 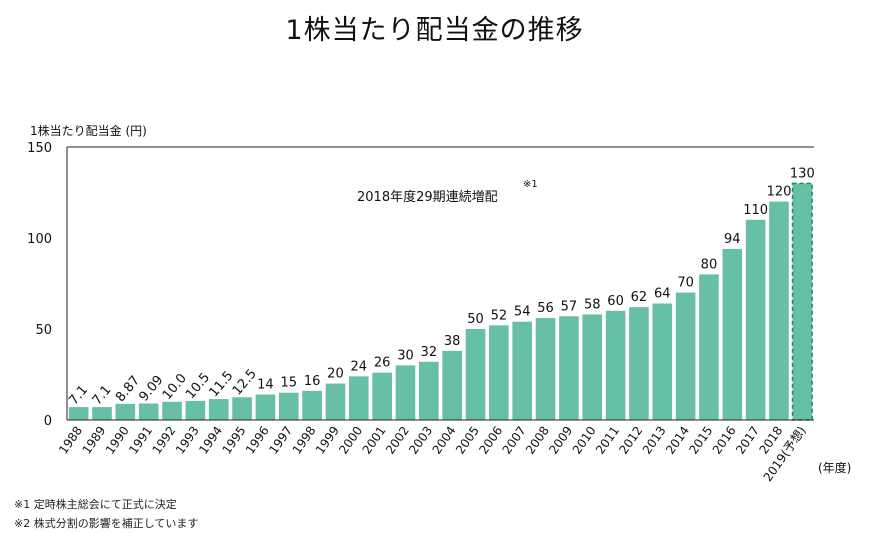 I want to click on data-label: 64, so click(x=662, y=294).